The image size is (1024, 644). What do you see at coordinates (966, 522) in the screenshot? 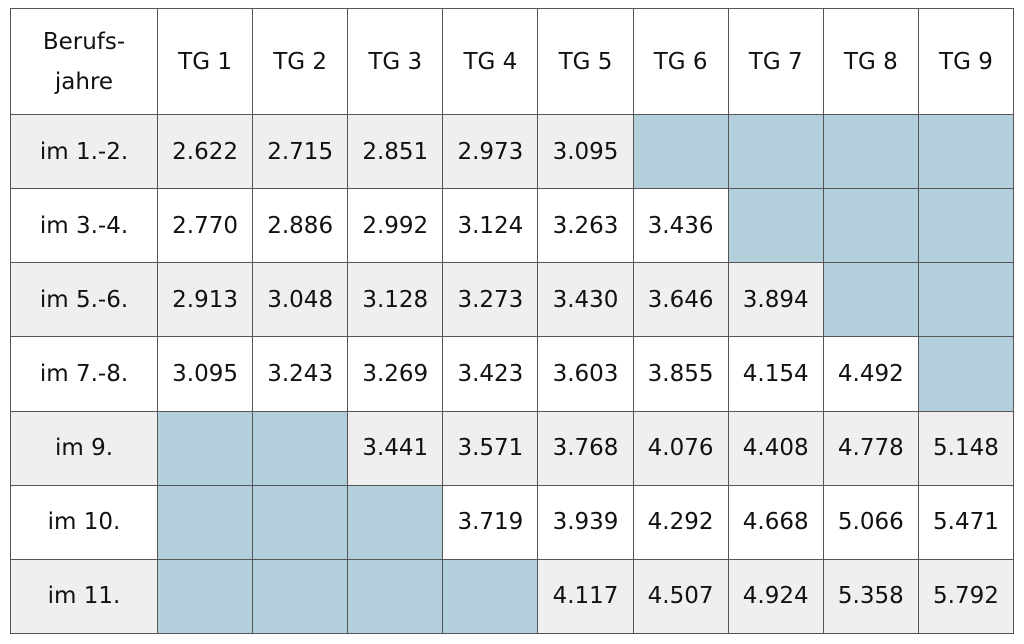
I see `cell: 5.471` at bounding box center [966, 522].